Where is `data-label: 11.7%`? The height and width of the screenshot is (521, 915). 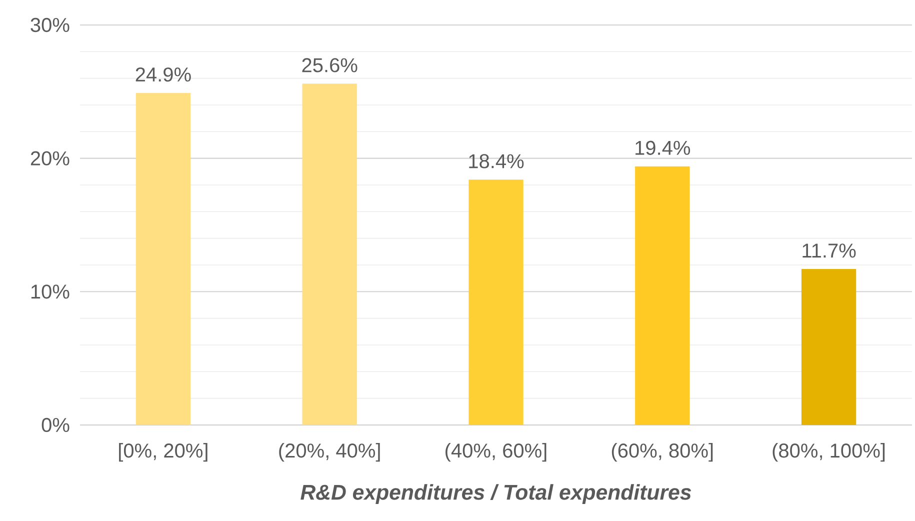
data-label: 11.7% is located at coordinates (829, 251).